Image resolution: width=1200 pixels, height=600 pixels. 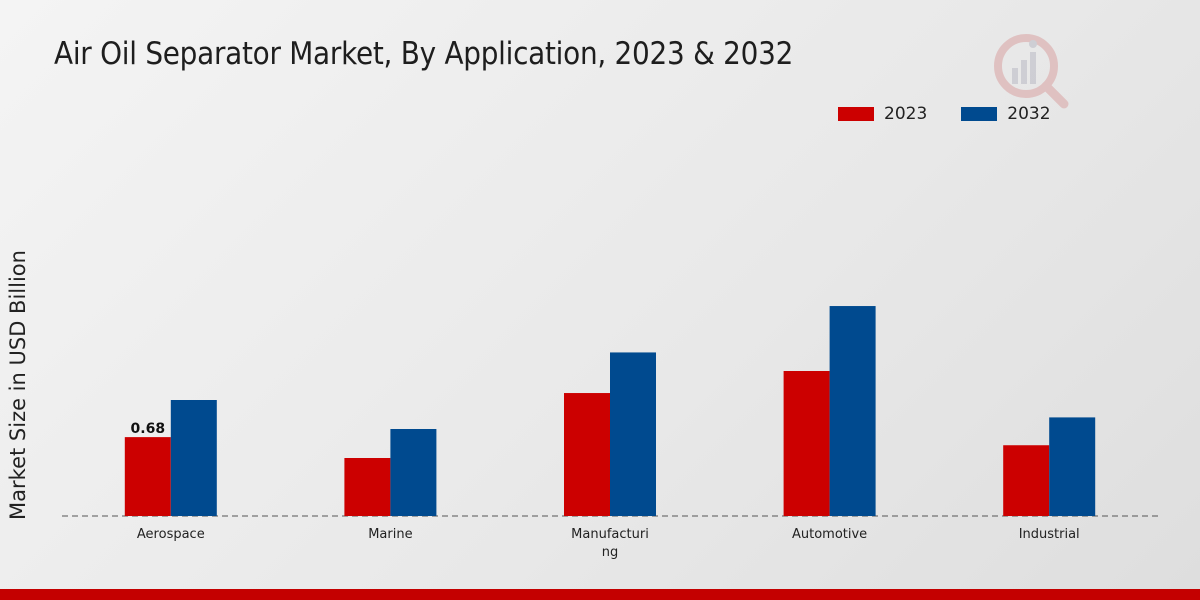 What do you see at coordinates (1026, 480) in the screenshot?
I see `bar-industrial-2023` at bounding box center [1026, 480].